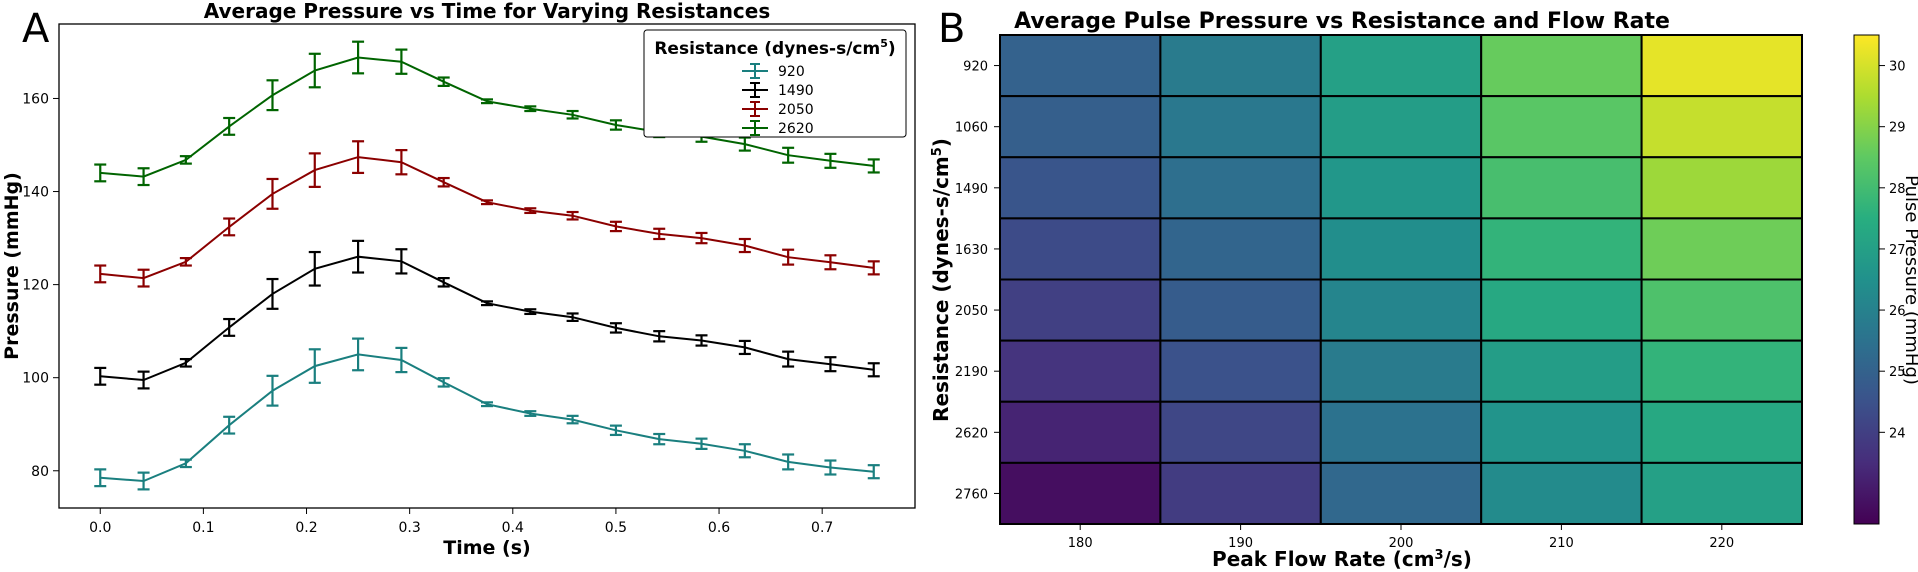 This screenshot has width=1918, height=572. Describe the element at coordinates (791, 72) in the screenshot. I see `legend-label: 920` at that location.